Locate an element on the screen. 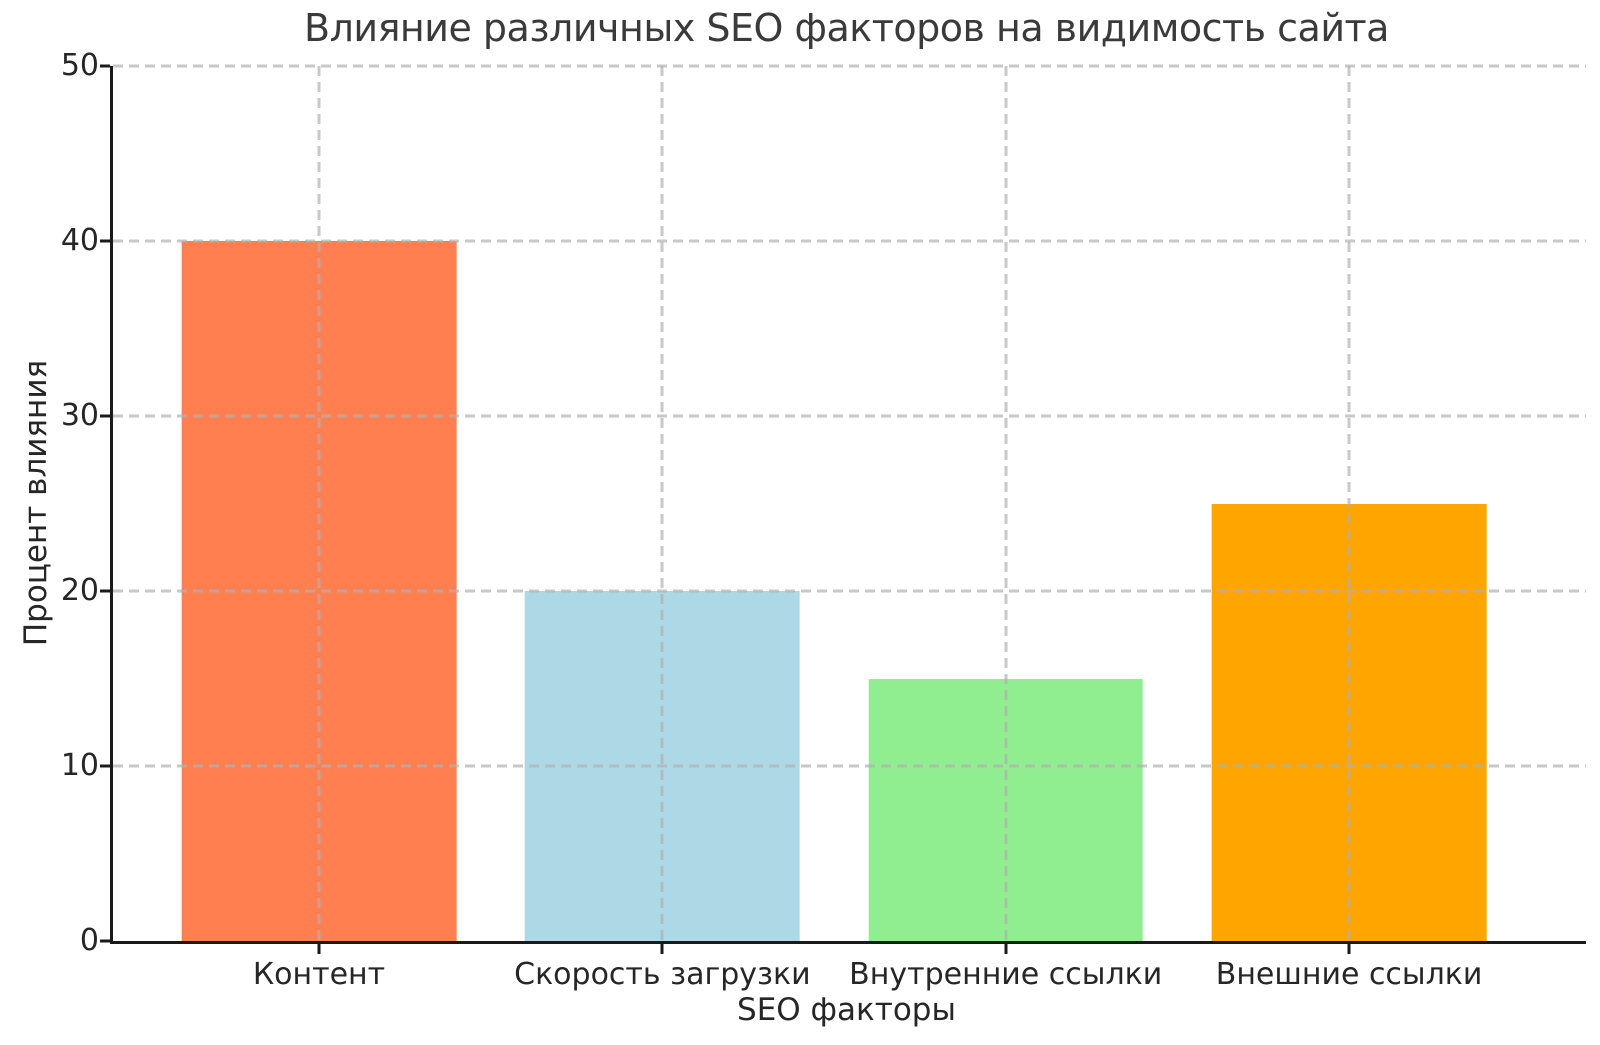 The height and width of the screenshot is (1045, 1600). x-tick-label-4: Внешние ссылки is located at coordinates (1349, 974).